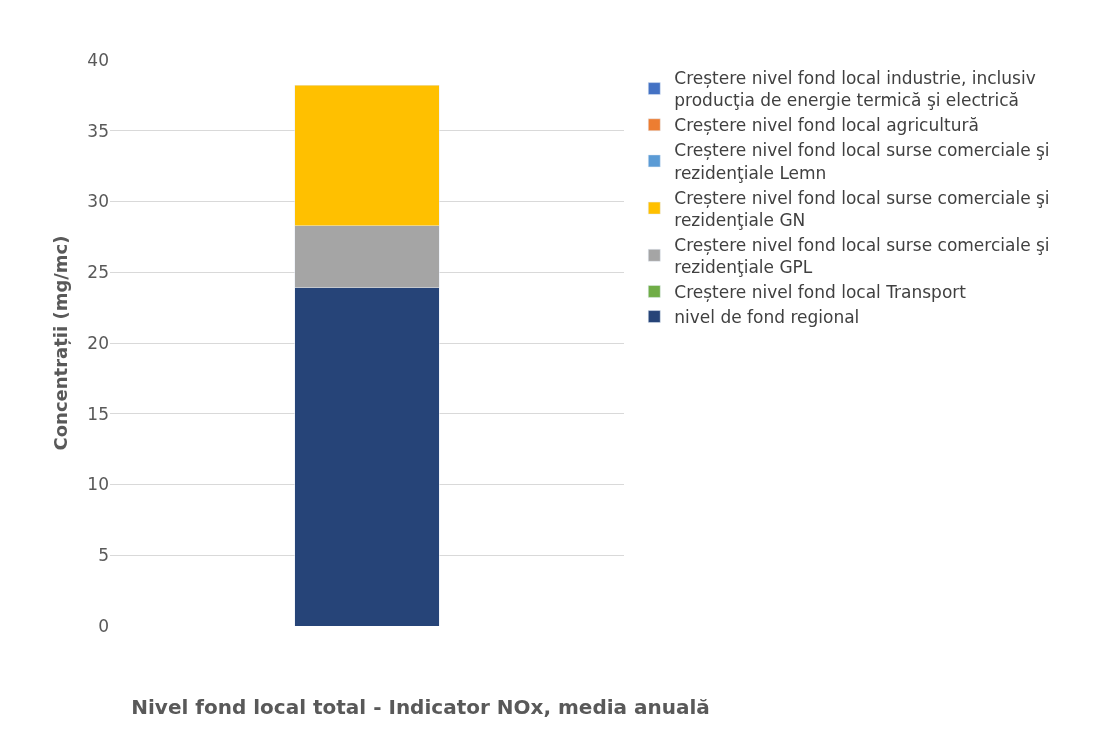 The height and width of the screenshot is (736, 1094). Describe the element at coordinates (862, 255) in the screenshot. I see `legend-label: Creștere nivel fond local surse comerciale şi rezidenţiale GPL` at that location.